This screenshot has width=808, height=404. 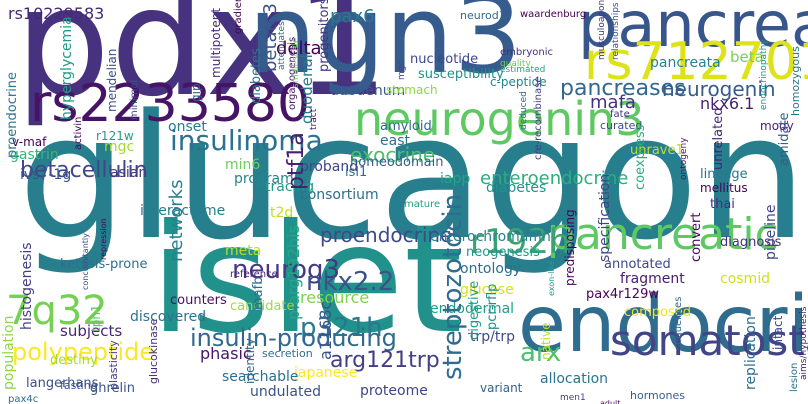 What do you see at coordinates (67, 68) in the screenshot?
I see `cloud-word: hyperglycemia` at bounding box center [67, 68].